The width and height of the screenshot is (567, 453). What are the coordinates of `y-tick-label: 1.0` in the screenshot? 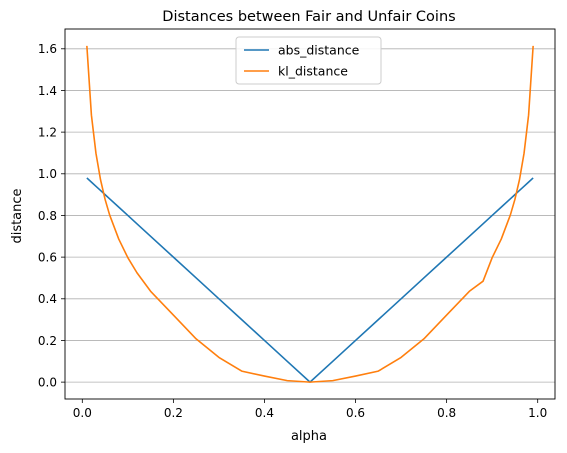 It's located at (47, 174).